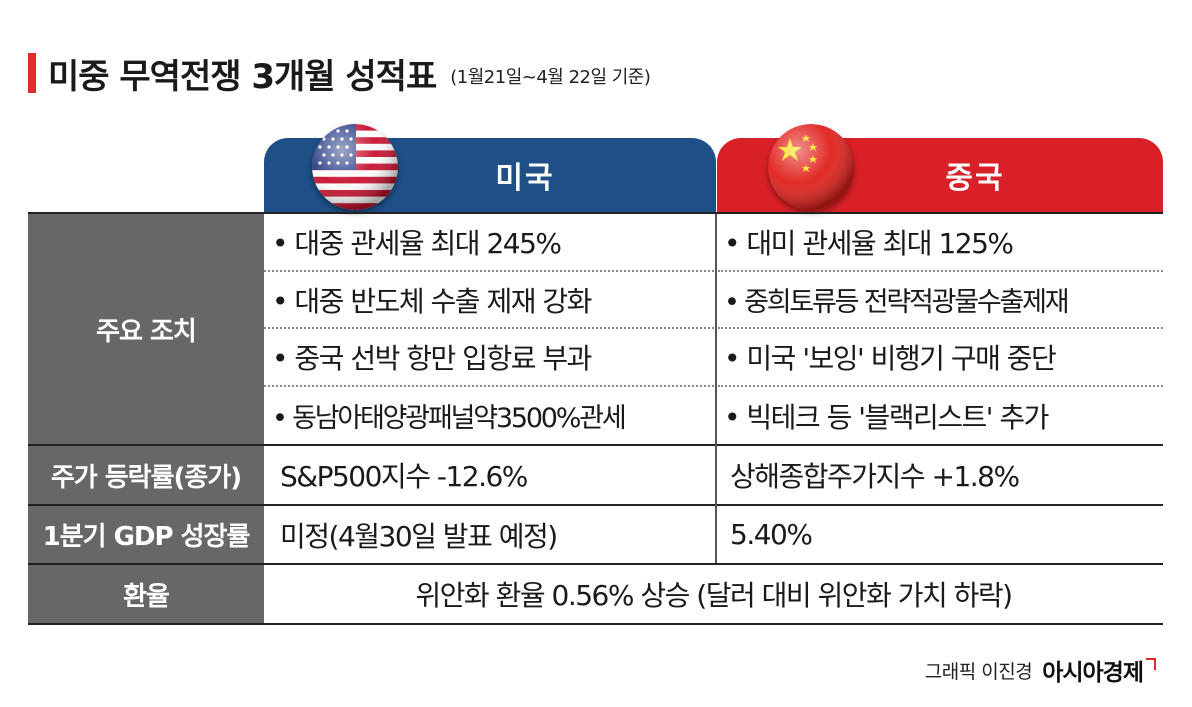  Describe the element at coordinates (886, 417) in the screenshot. I see `cn-measure-item: • 빅테크 등 '블랙리스트' 추가` at that location.